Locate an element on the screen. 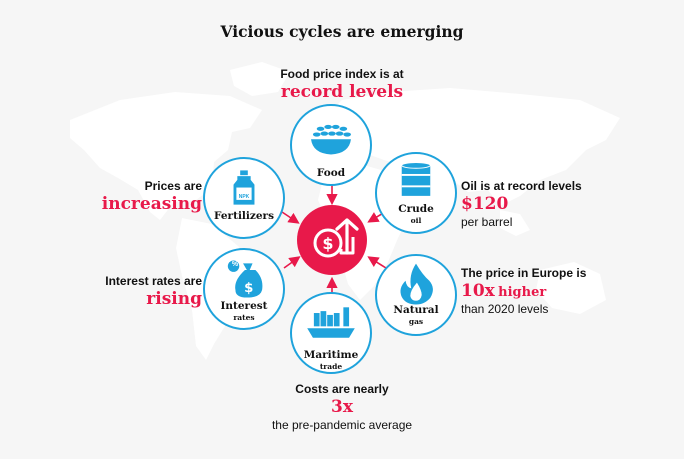  arrow-gas is located at coordinates (377, 262).